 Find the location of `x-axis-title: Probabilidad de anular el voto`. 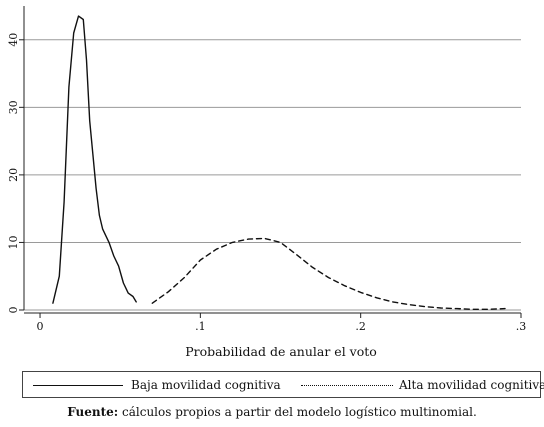

x-axis-title: Probabilidad de anular el voto is located at coordinates (281, 351).